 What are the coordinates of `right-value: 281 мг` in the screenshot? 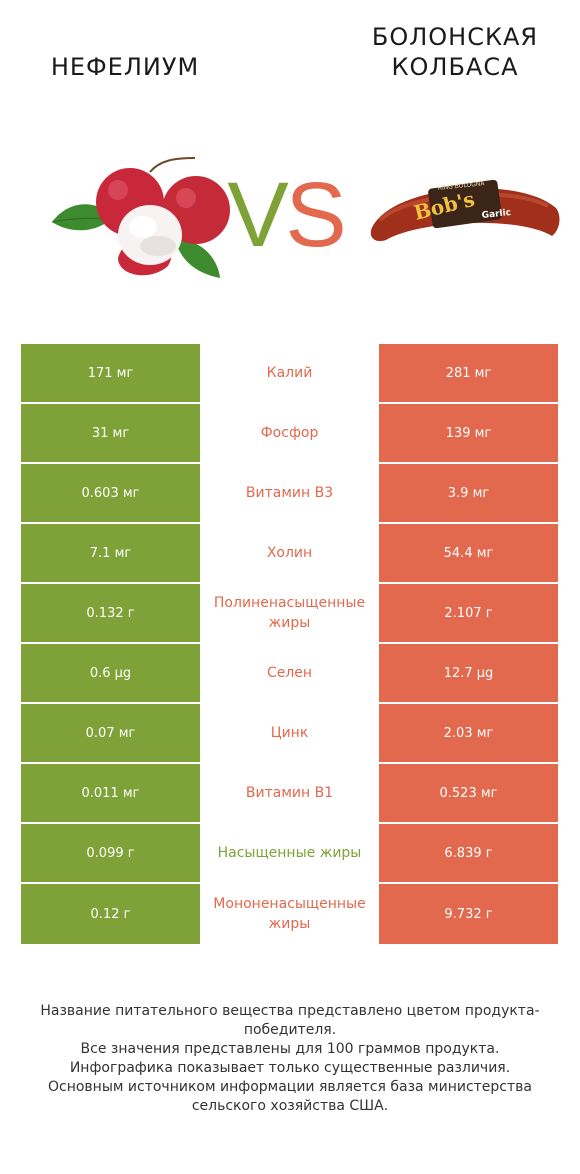 It's located at (468, 373).